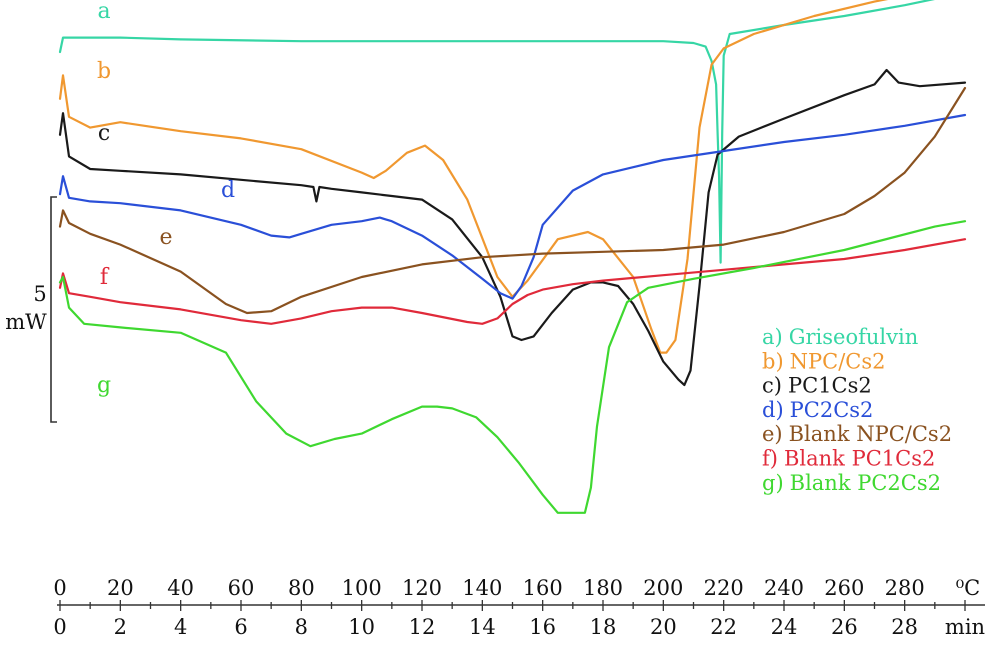 This screenshot has height=656, width=1000. What do you see at coordinates (905, 588) in the screenshot?
I see `tick-label-celsius: 280` at bounding box center [905, 588].